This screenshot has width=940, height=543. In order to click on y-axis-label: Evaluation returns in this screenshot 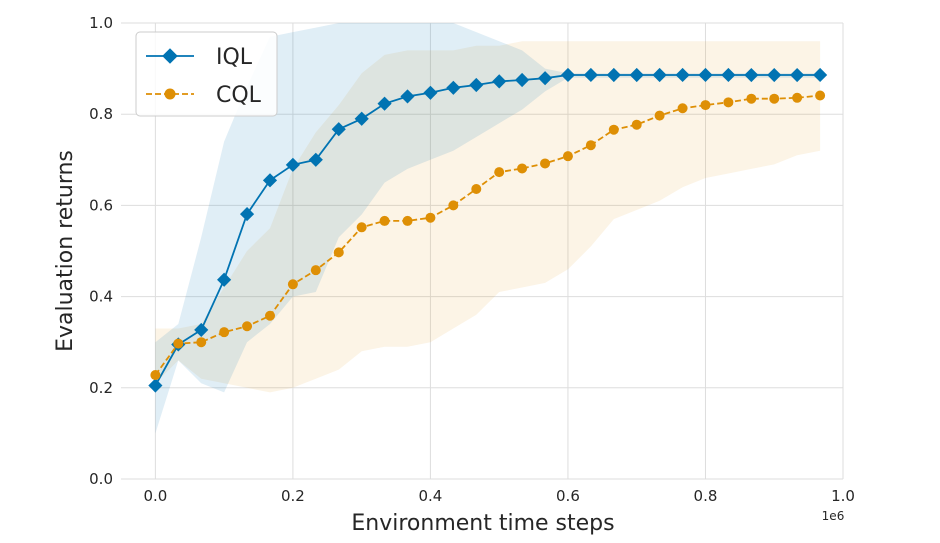, I will do `click(65, 251)`.